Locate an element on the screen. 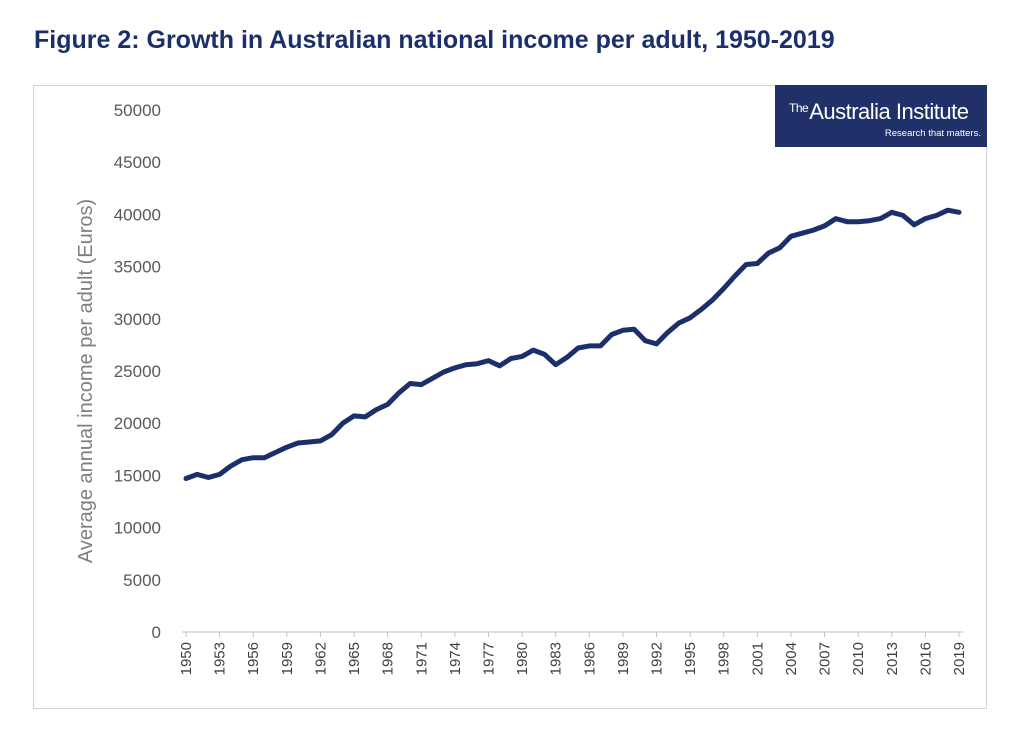 This screenshot has width=1024, height=740. y-tick-label: 15000 is located at coordinates (137, 475).